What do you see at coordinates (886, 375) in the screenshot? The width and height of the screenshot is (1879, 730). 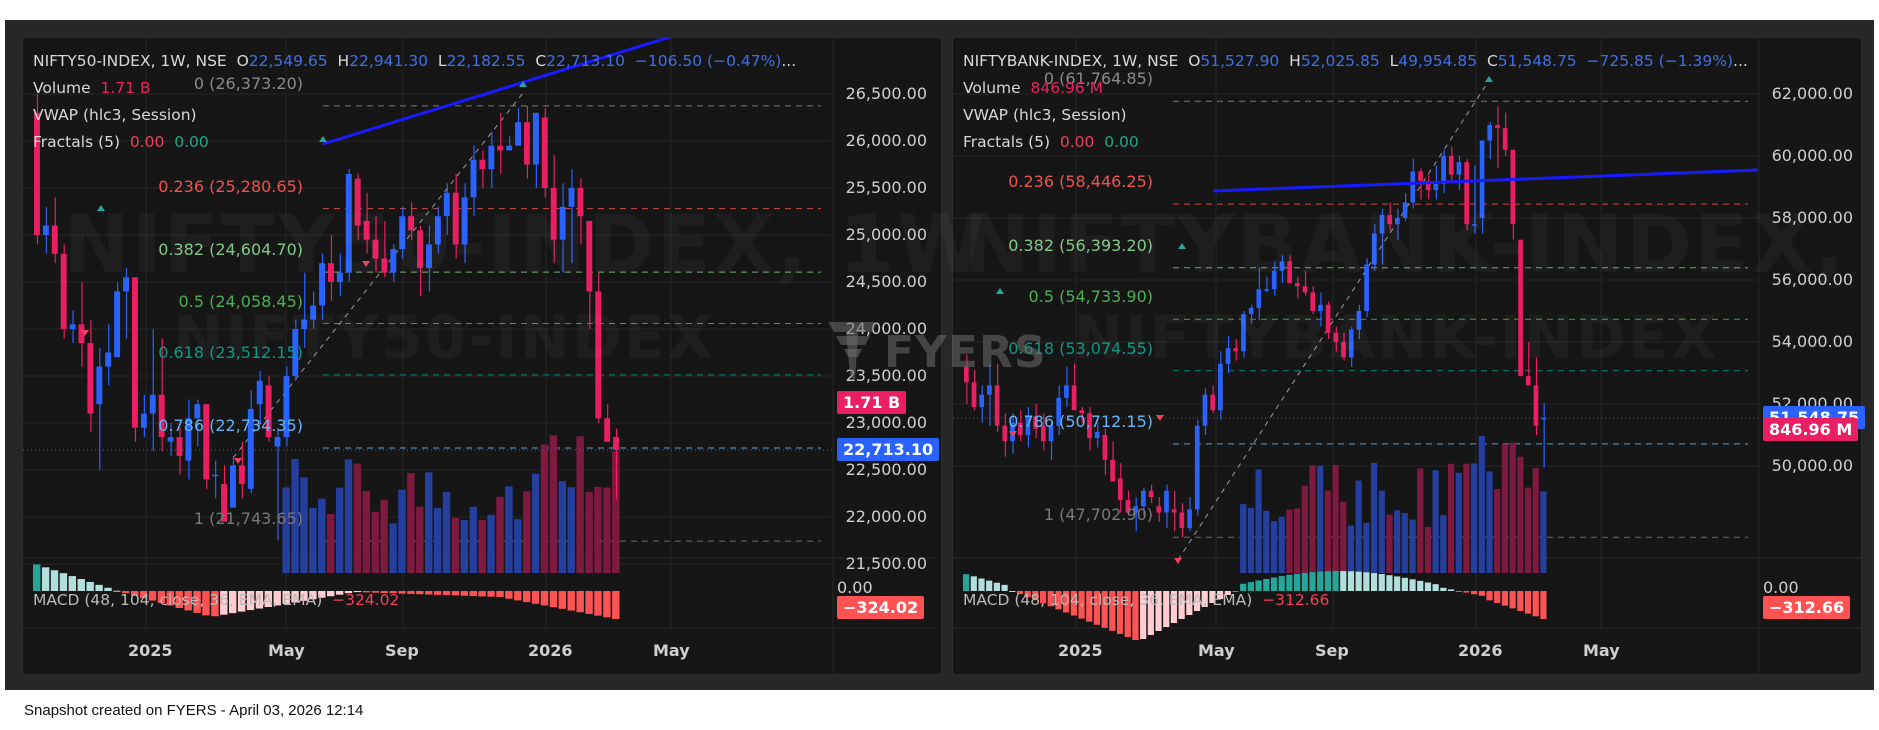 I see `price-axis-tick: 23,500.00` at bounding box center [886, 375].